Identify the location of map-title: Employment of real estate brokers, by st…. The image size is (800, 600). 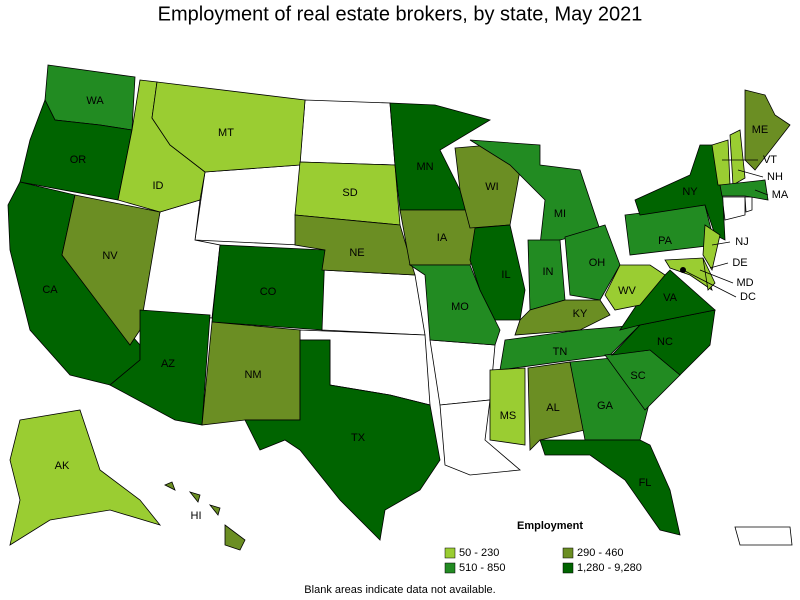
(400, 14).